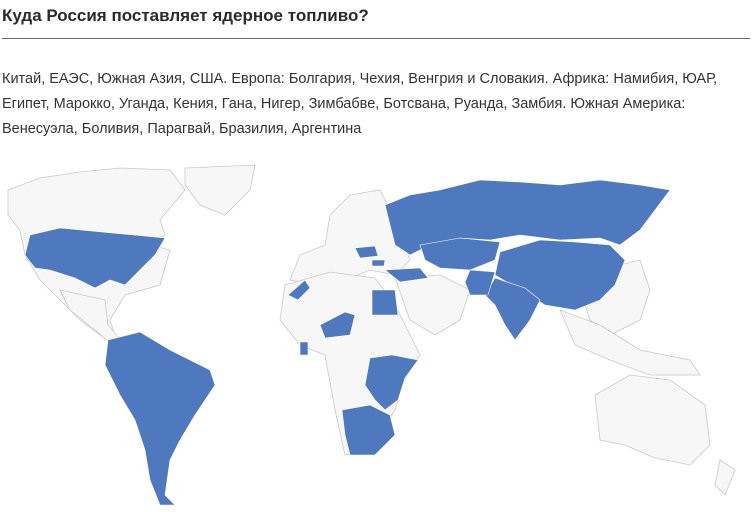 The image size is (752, 512). Describe the element at coordinates (337, 325) in the screenshot. I see `country-niger` at that location.